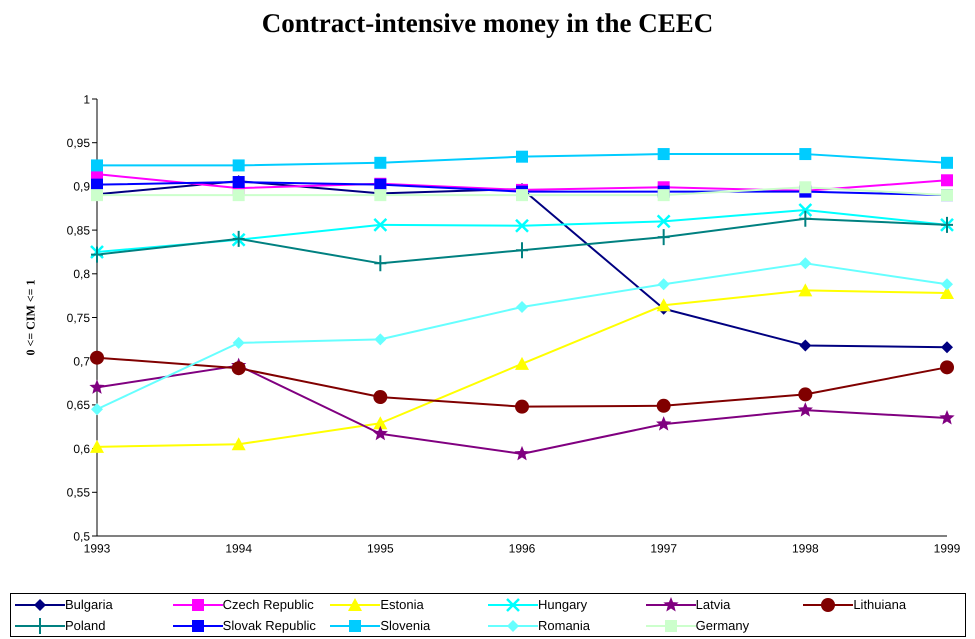 This screenshot has width=975, height=639. What do you see at coordinates (723, 625) in the screenshot?
I see `legend-label: Germany` at bounding box center [723, 625].